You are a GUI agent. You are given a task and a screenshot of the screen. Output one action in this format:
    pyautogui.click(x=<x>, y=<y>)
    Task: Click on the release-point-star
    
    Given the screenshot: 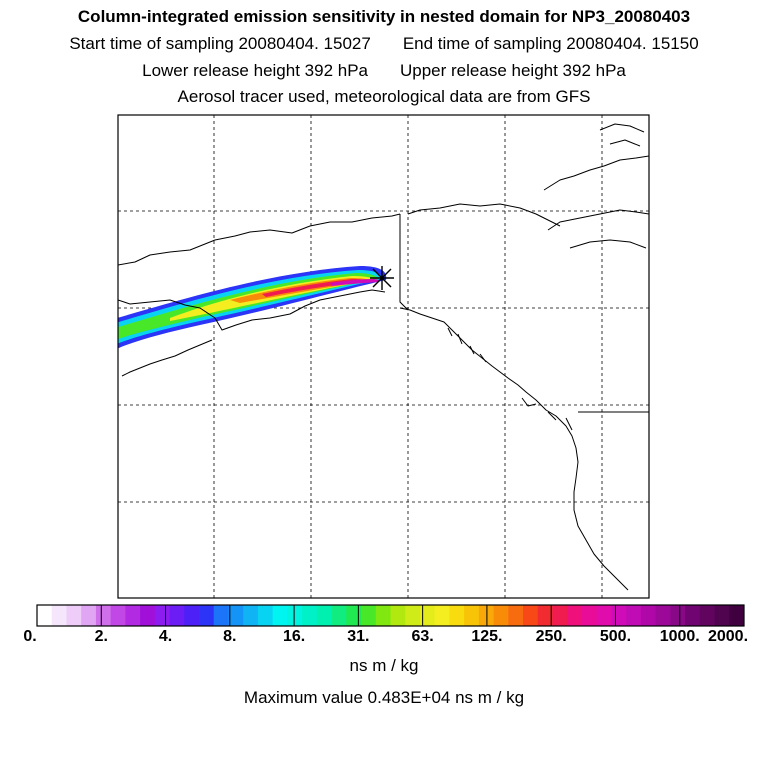 What is the action you would take?
    pyautogui.click(x=382, y=278)
    